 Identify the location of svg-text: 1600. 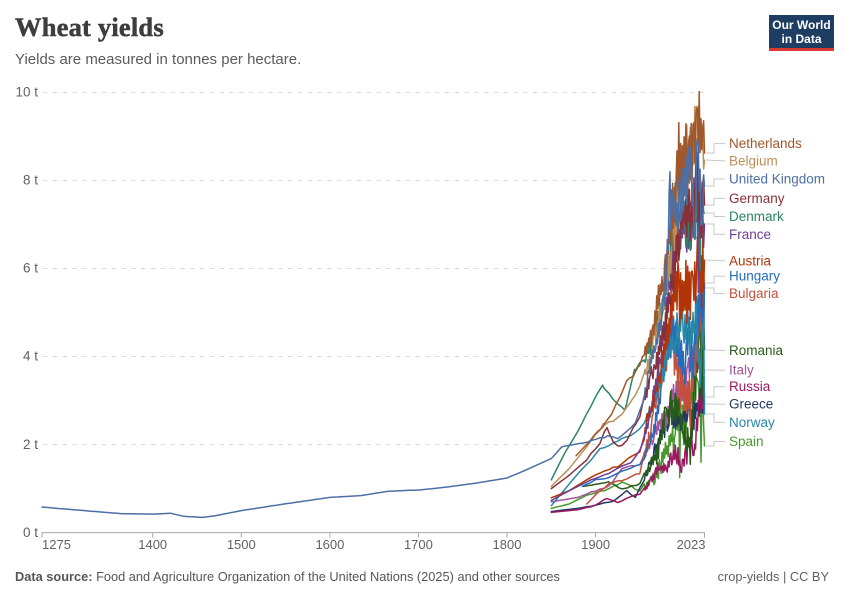
(329, 544).